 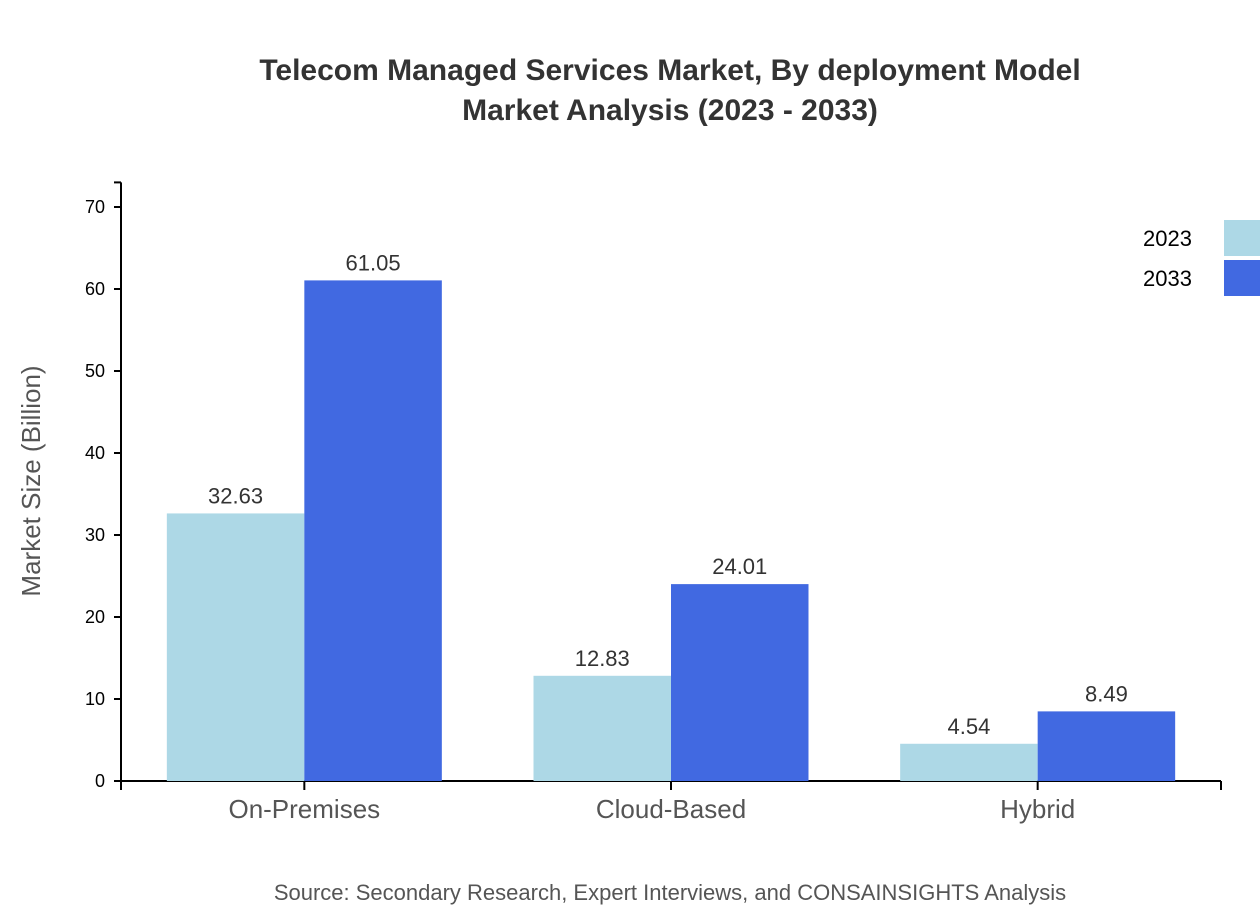 What do you see at coordinates (95, 617) in the screenshot?
I see `y-tick-label: 20` at bounding box center [95, 617].